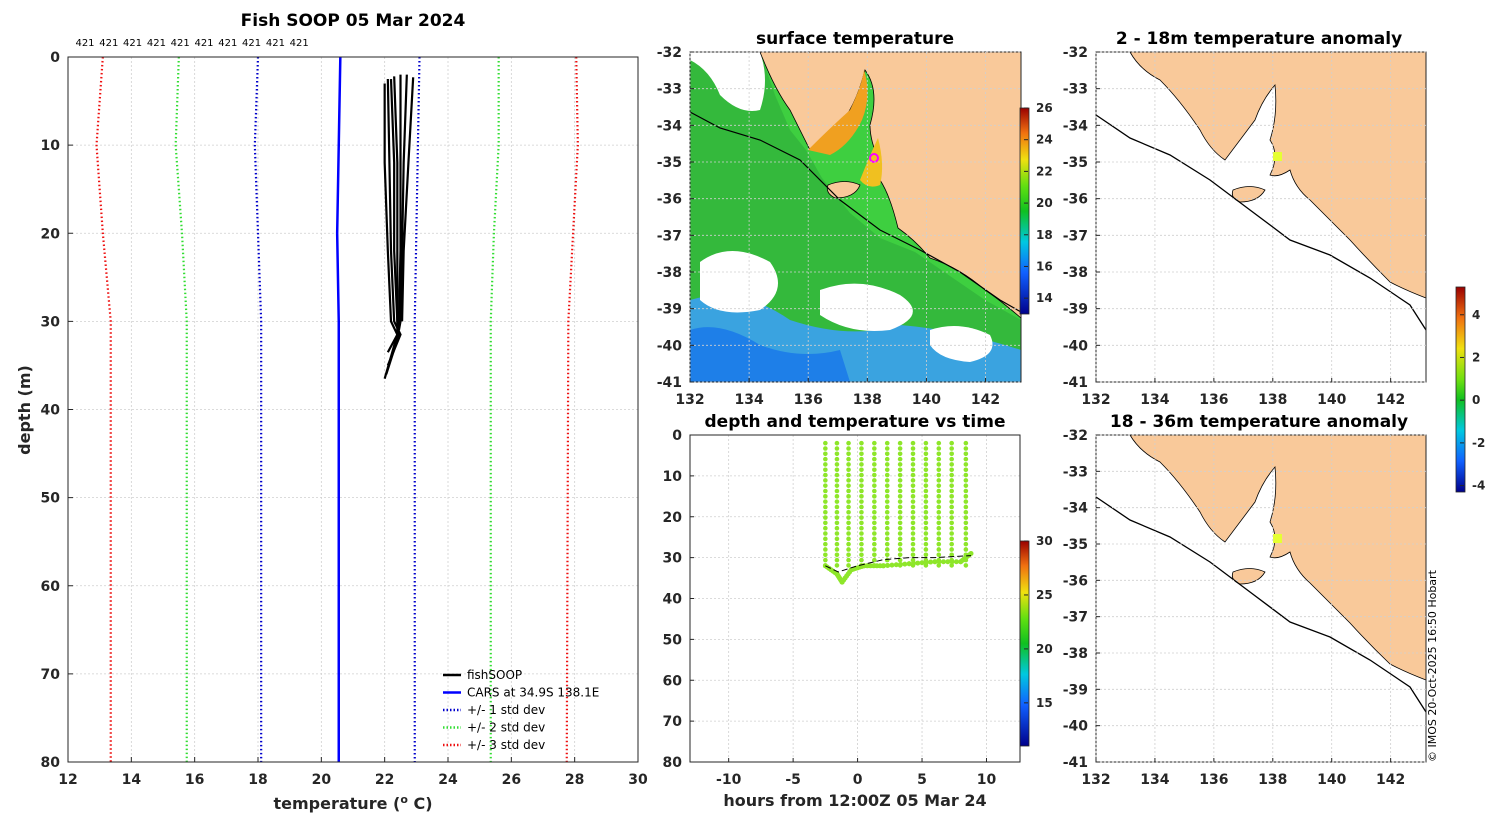 This screenshot has height=820, width=1500. I want to click on legend-label: +/- 3 std dev, so click(506, 745).